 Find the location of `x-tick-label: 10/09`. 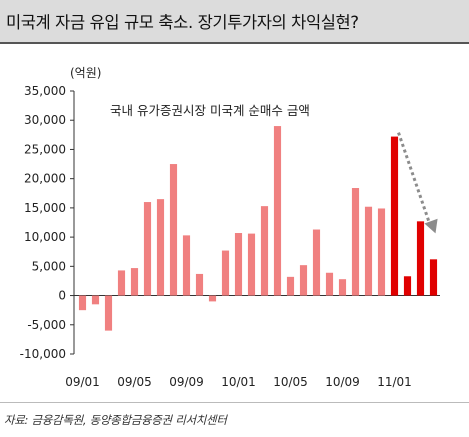

x-tick-label: 10/09 is located at coordinates (342, 382).